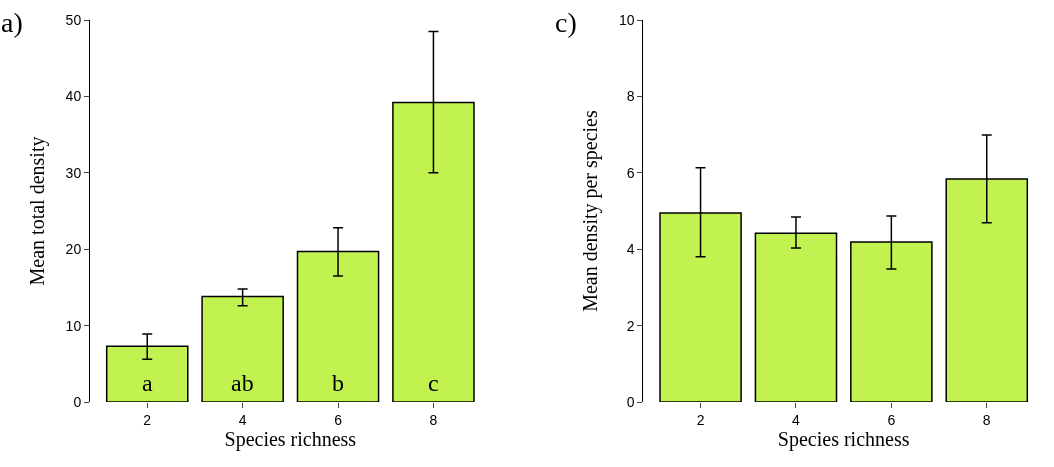  What do you see at coordinates (566, 22) in the screenshot?
I see `chart-title: c)` at bounding box center [566, 22].